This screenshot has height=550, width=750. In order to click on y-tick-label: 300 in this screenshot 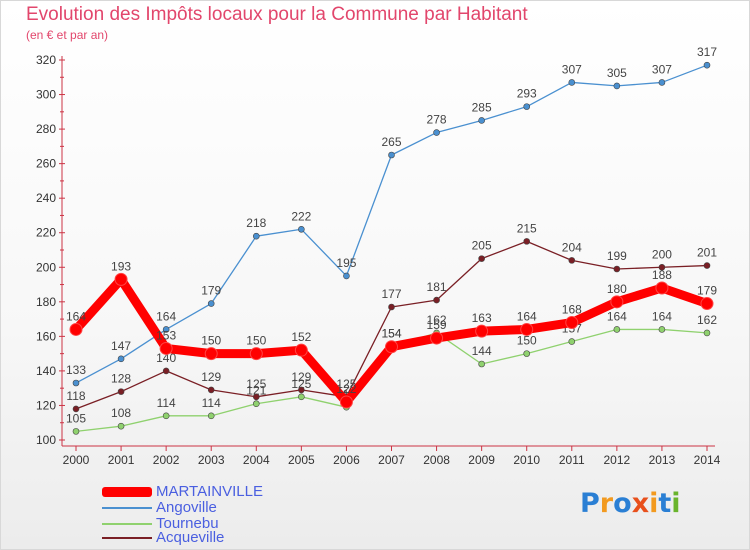, I will do `click(46, 95)`.